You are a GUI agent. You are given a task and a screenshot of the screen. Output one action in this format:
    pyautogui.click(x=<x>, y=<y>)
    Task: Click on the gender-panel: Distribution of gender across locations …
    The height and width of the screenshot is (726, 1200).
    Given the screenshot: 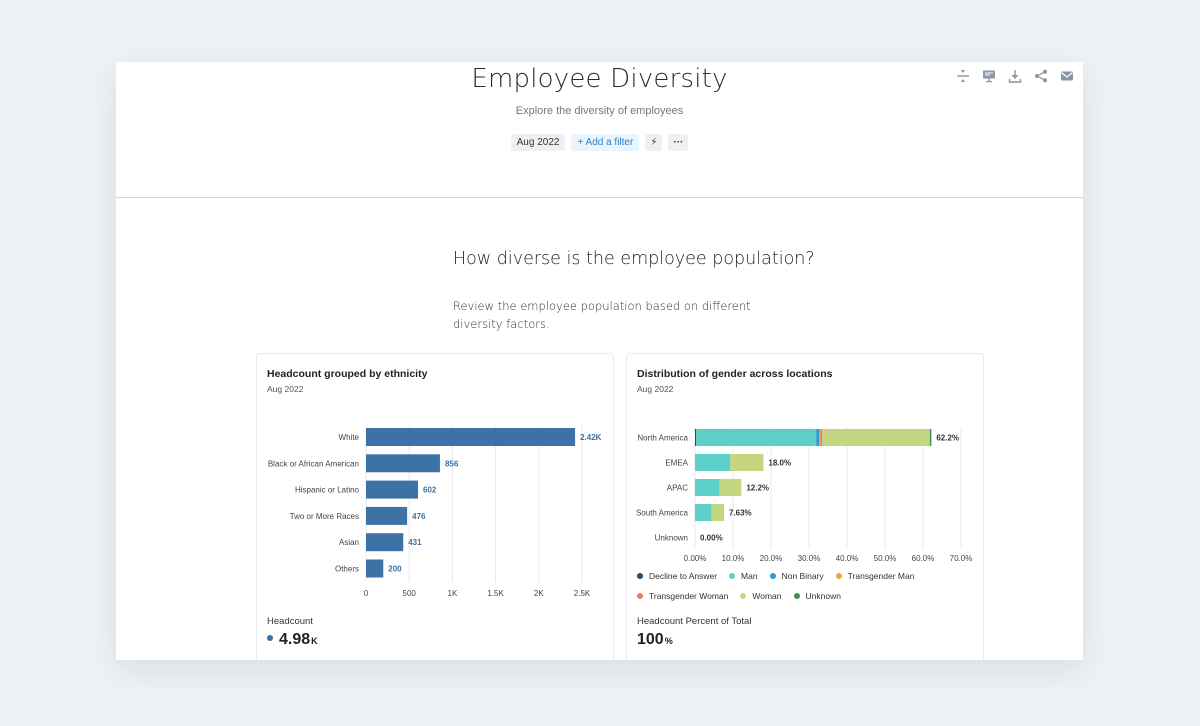 What is the action you would take?
    pyautogui.click(x=805, y=506)
    